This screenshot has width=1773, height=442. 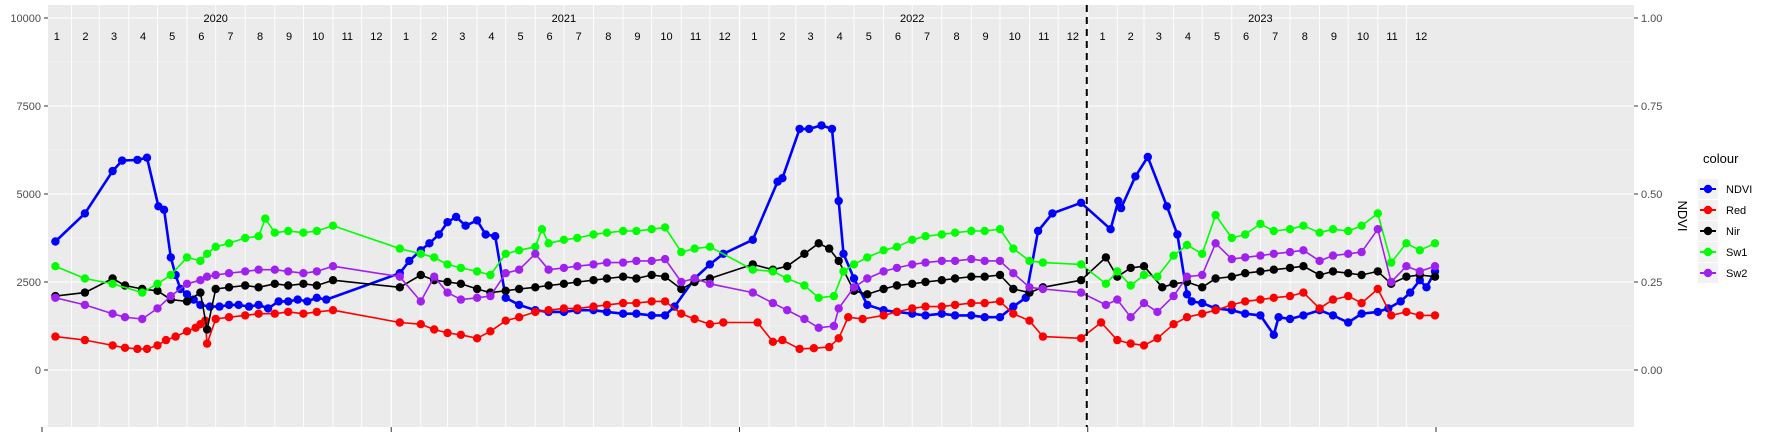 I want to click on month-label: 7, so click(x=927, y=37).